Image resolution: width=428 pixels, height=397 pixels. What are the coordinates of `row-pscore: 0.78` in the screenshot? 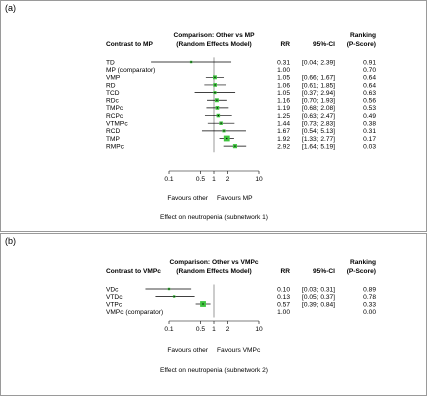 It's located at (369, 297).